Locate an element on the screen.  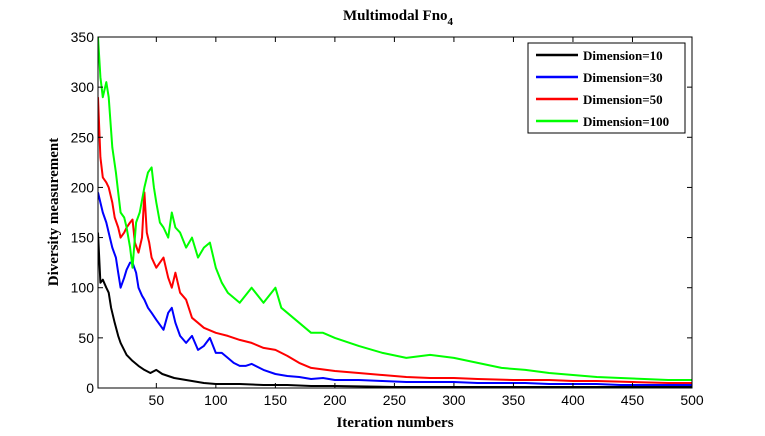
chart-title: Multimodal Fno4 is located at coordinates (398, 18).